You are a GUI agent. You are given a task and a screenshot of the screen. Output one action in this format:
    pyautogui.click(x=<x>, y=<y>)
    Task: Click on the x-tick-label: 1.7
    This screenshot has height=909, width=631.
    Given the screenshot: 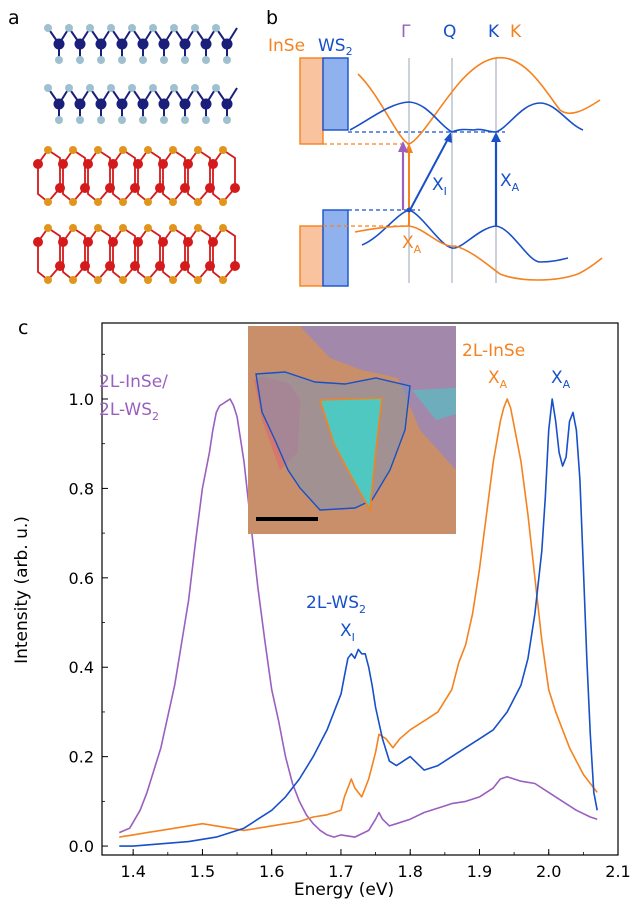 What is the action you would take?
    pyautogui.click(x=340, y=871)
    